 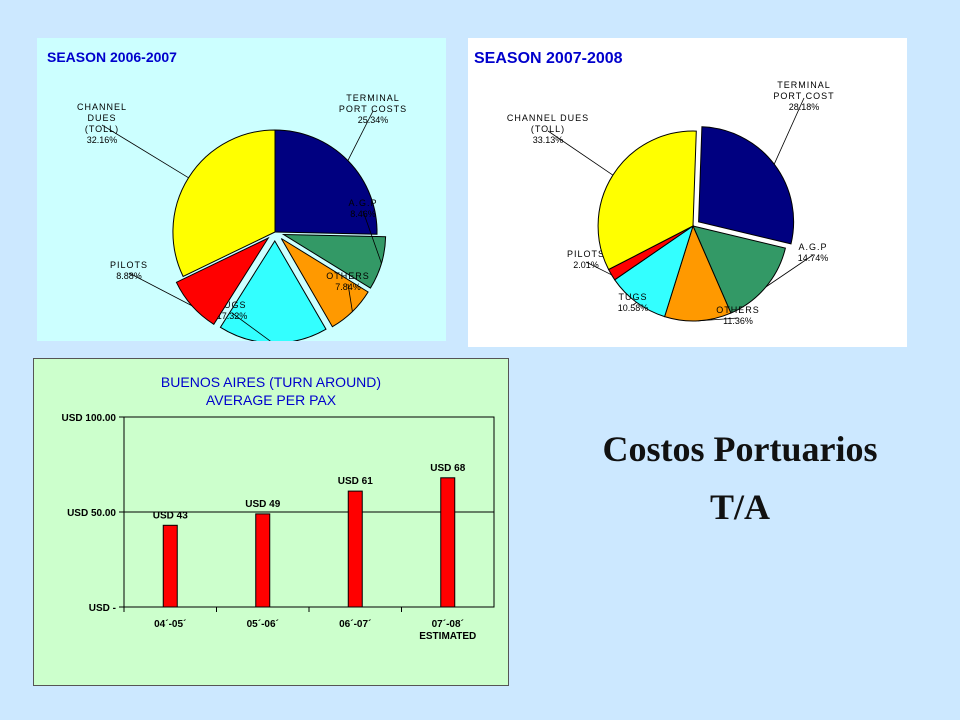 What do you see at coordinates (803, 96) in the screenshot?
I see `pie-slice-label: PORT COST` at bounding box center [803, 96].